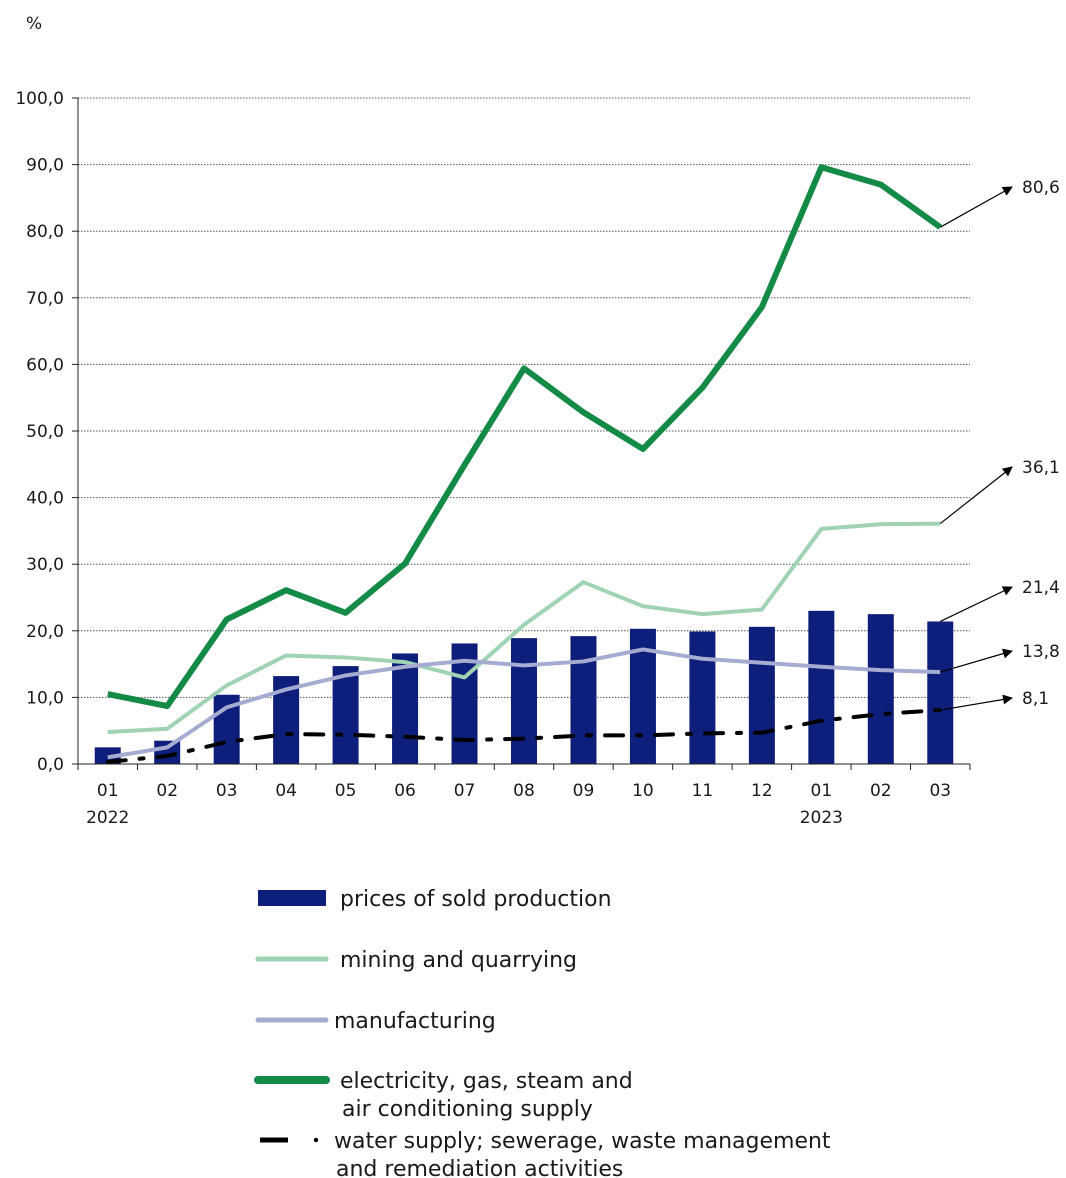 The height and width of the screenshot is (1178, 1066). What do you see at coordinates (45, 299) in the screenshot?
I see `y-tick-label: 70,0` at bounding box center [45, 299].